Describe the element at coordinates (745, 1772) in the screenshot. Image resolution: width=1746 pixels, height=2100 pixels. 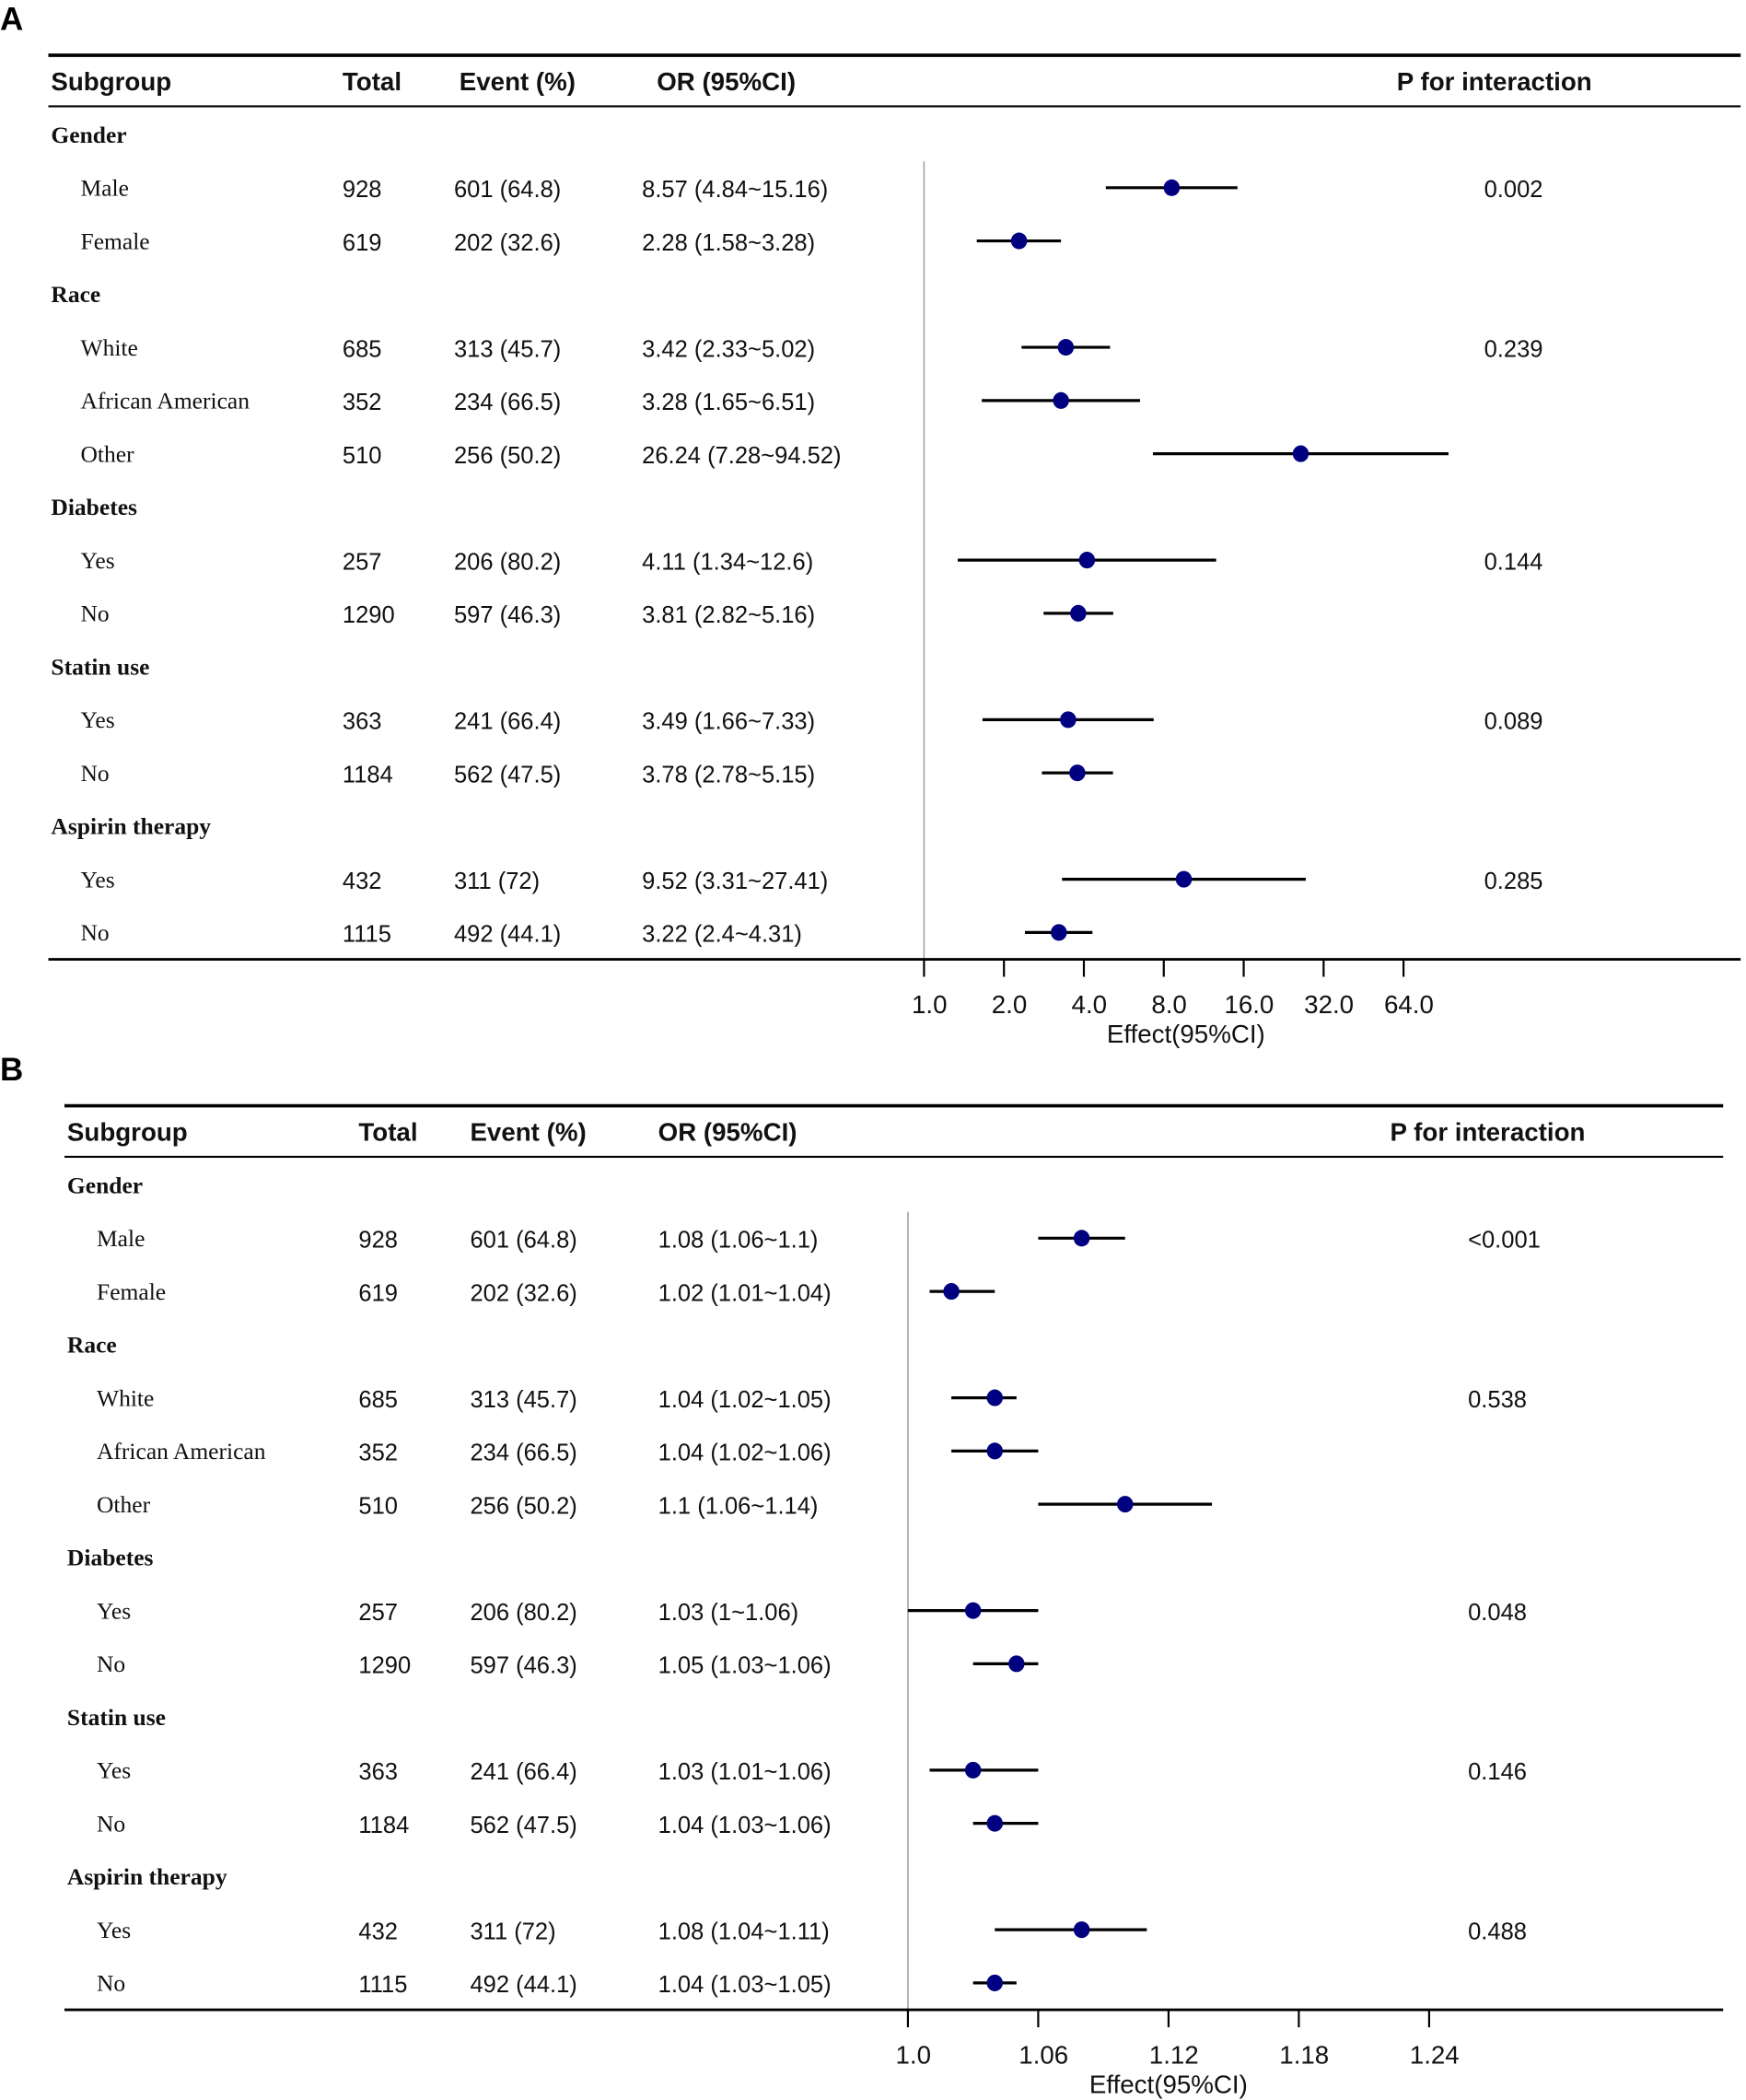
I see `or-ci-value: 1.03 (1.01~1.06)` at that location.